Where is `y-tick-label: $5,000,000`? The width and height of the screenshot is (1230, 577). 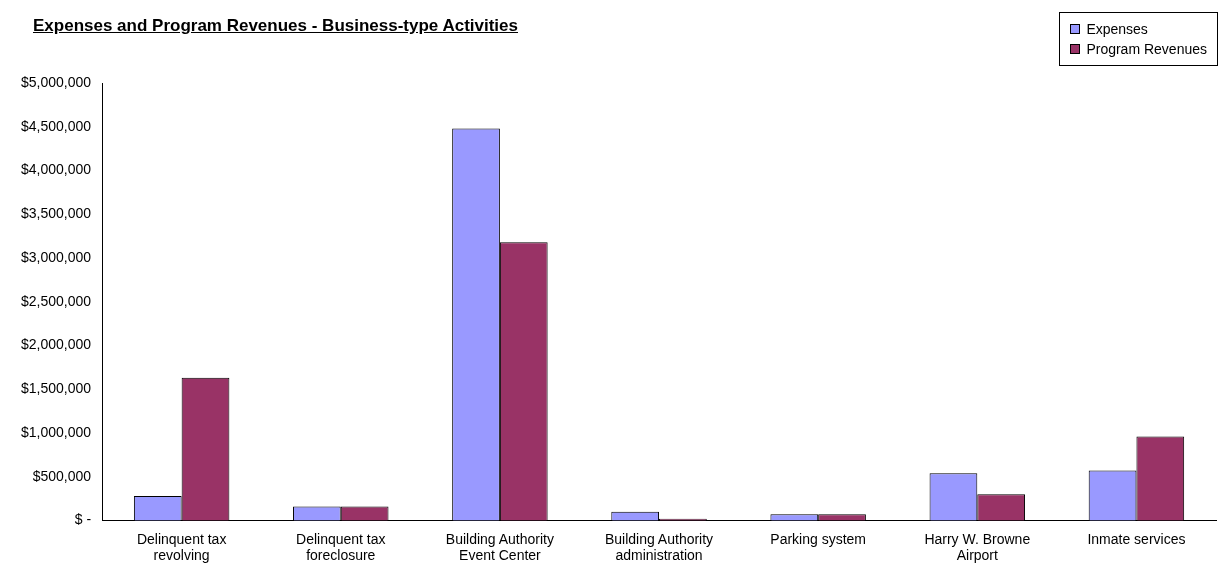
y-tick-label: $5,000,000 is located at coordinates (56, 81).